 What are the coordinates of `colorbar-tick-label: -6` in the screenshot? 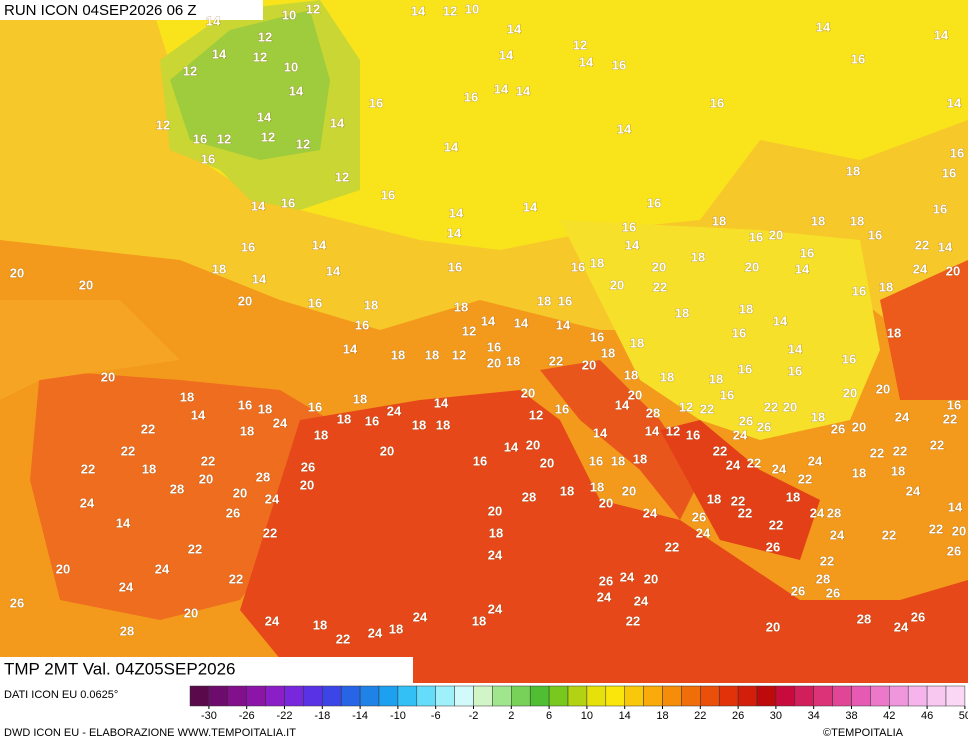 It's located at (436, 716).